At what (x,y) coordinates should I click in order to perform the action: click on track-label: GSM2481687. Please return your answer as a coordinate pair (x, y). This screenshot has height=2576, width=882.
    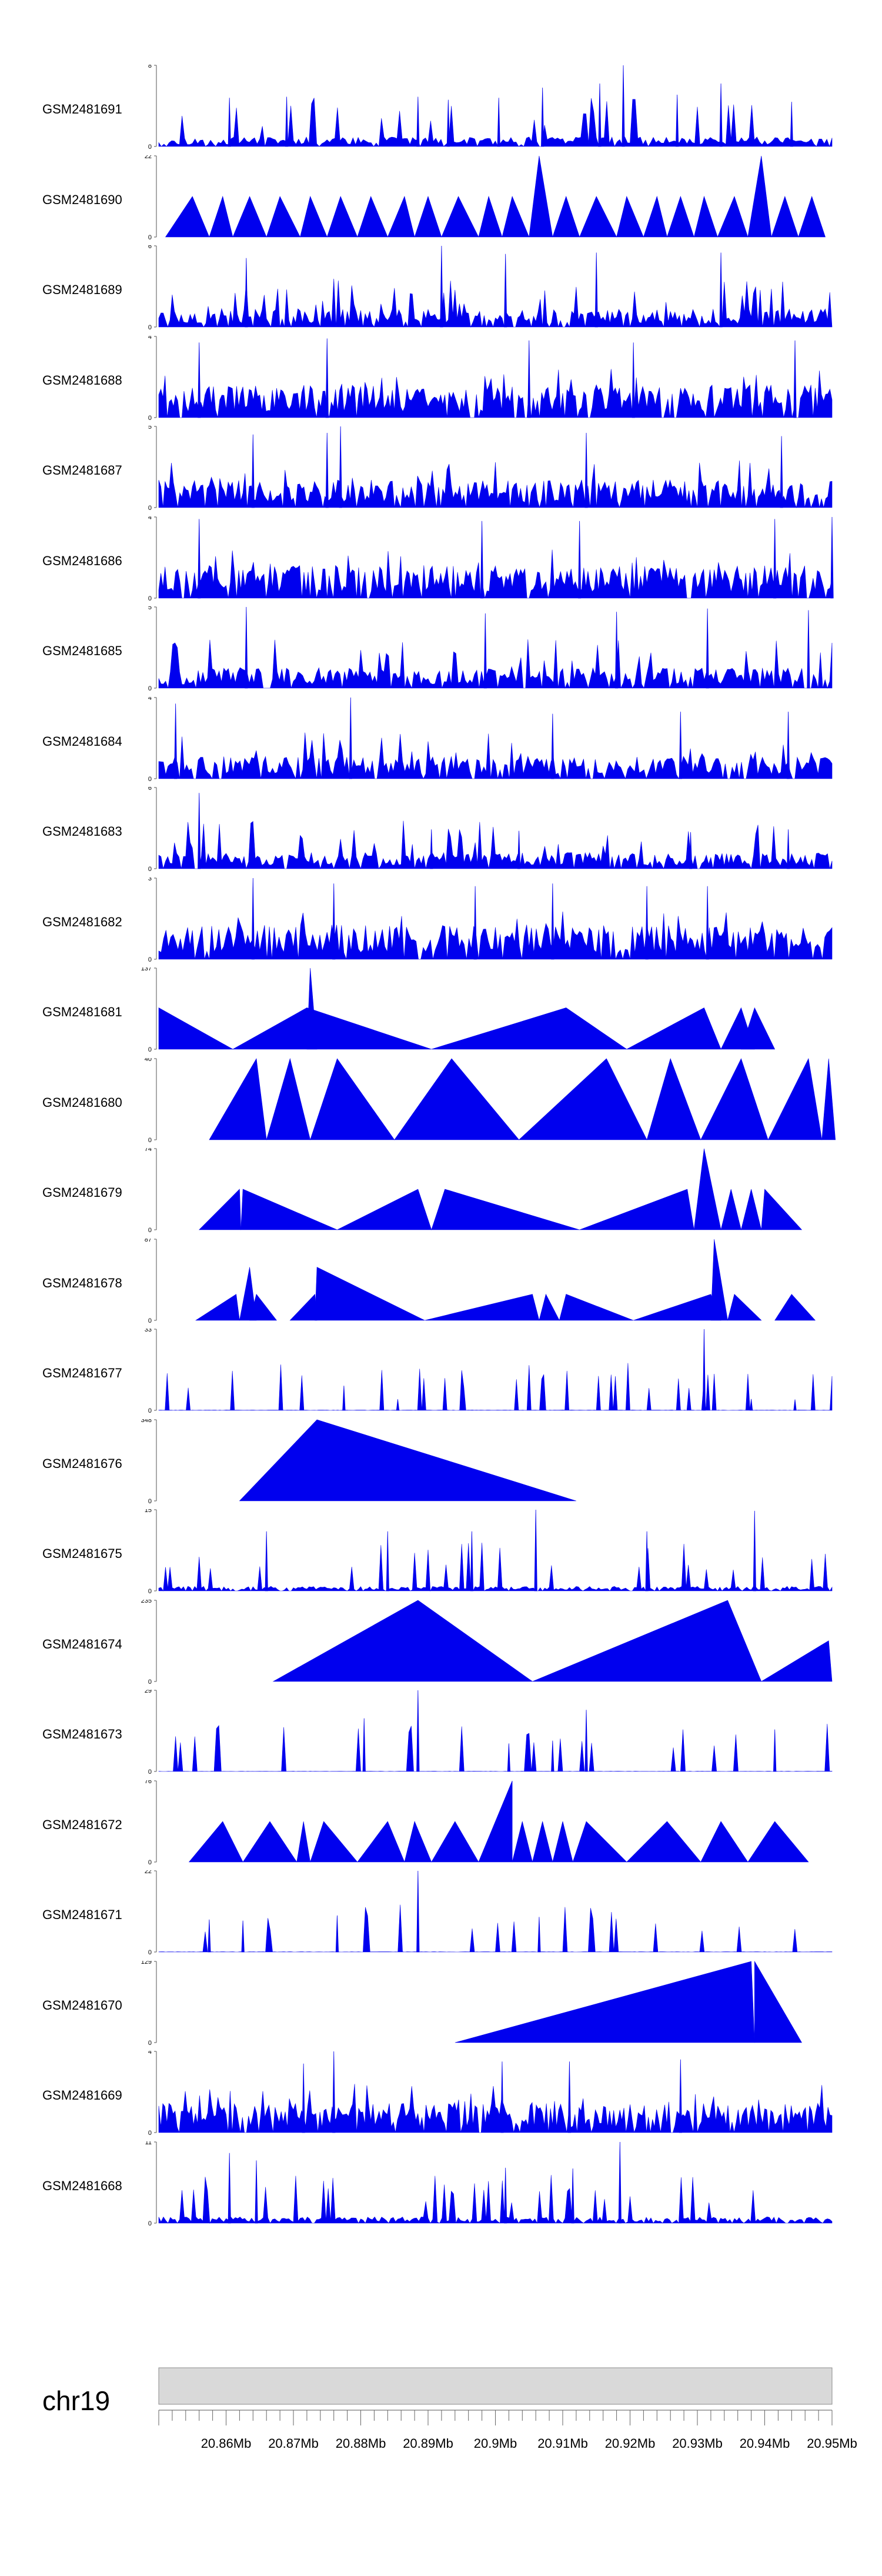
    Looking at the image, I should click on (82, 470).